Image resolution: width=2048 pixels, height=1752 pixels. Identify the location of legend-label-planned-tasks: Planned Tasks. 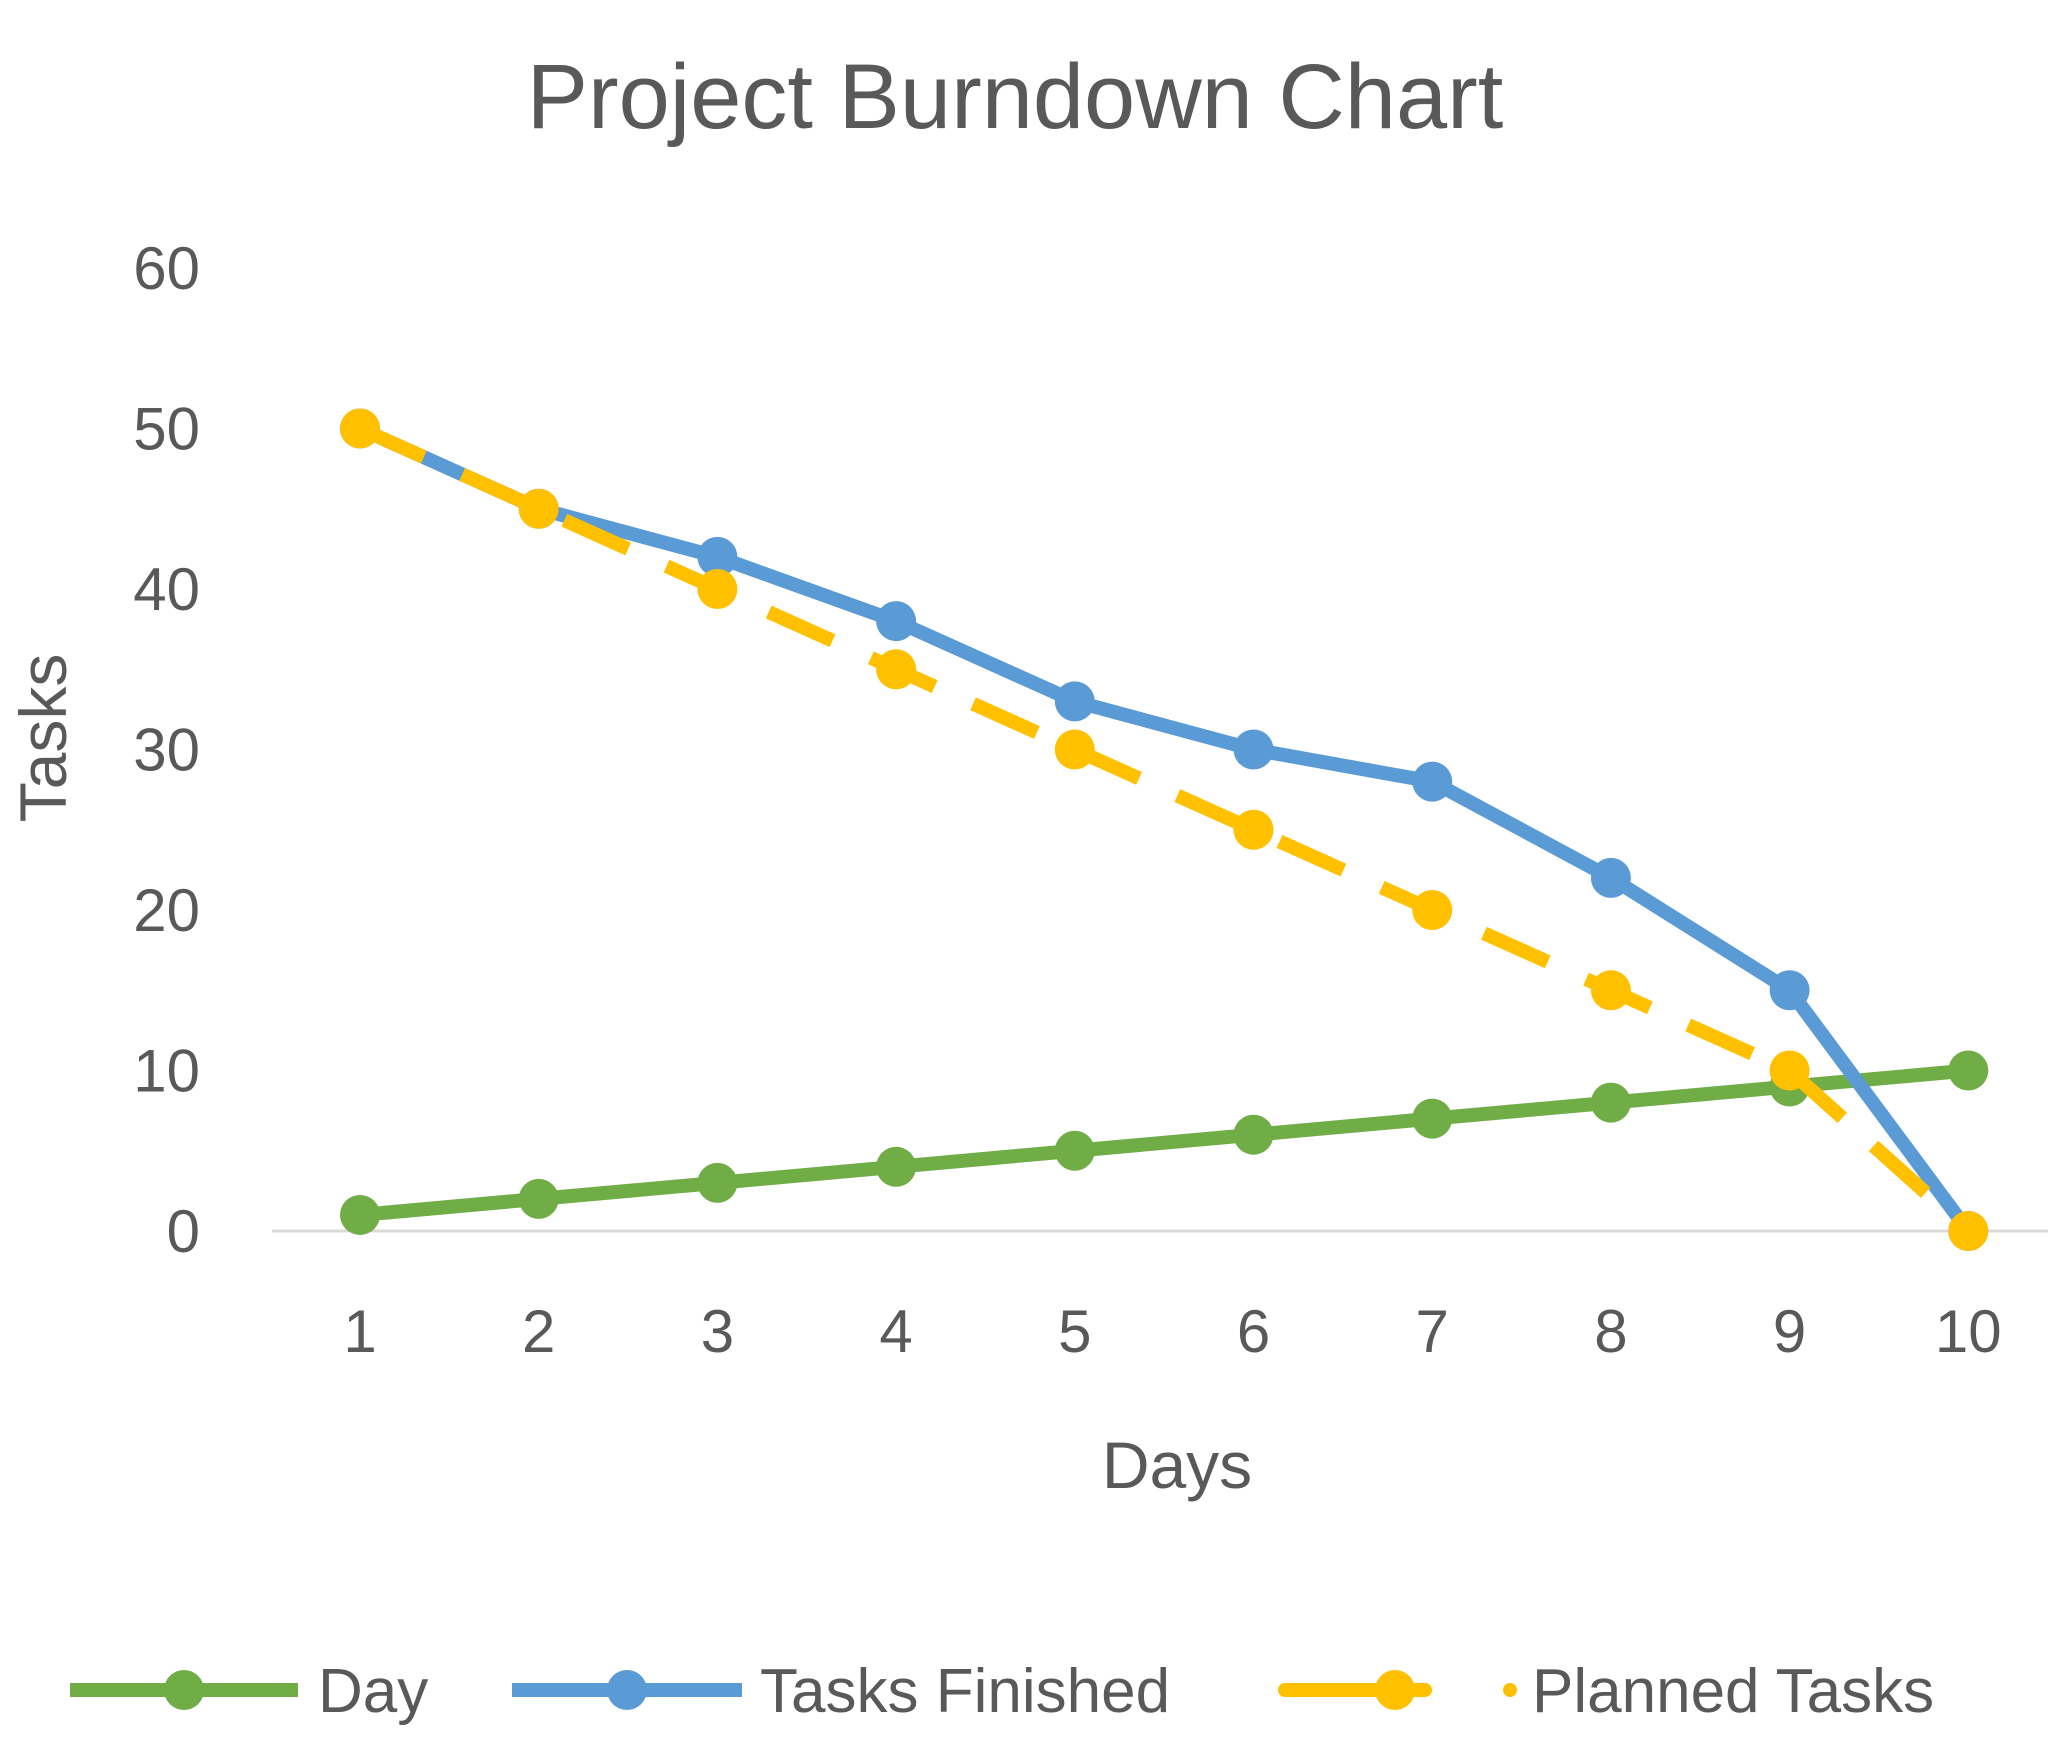
(1733, 1691).